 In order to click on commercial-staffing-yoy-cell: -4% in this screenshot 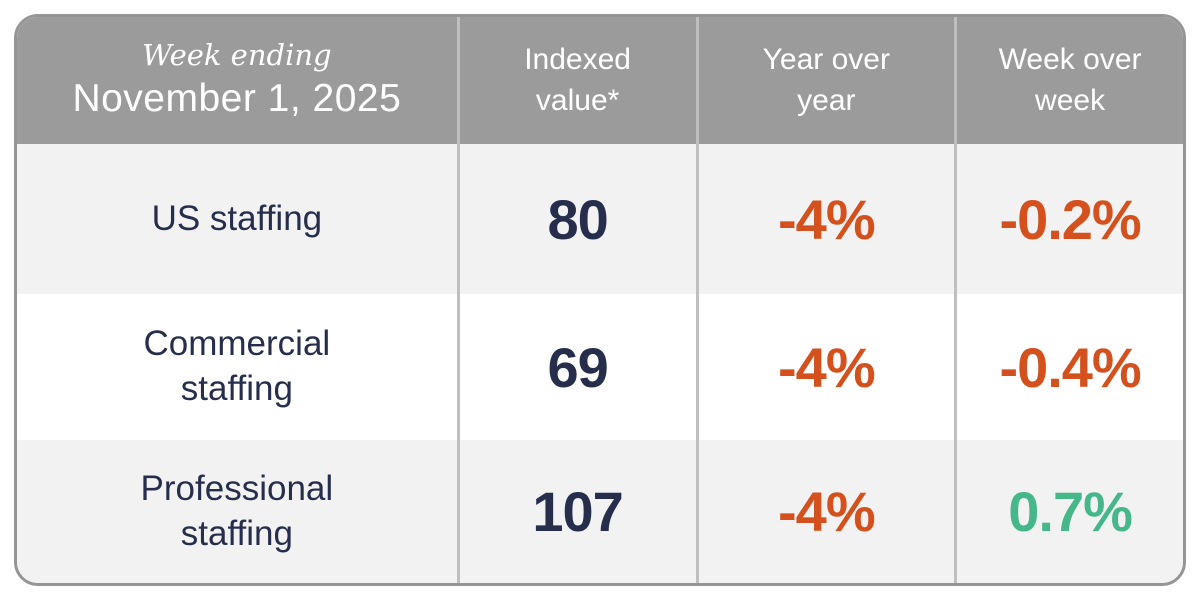, I will do `click(825, 367)`.